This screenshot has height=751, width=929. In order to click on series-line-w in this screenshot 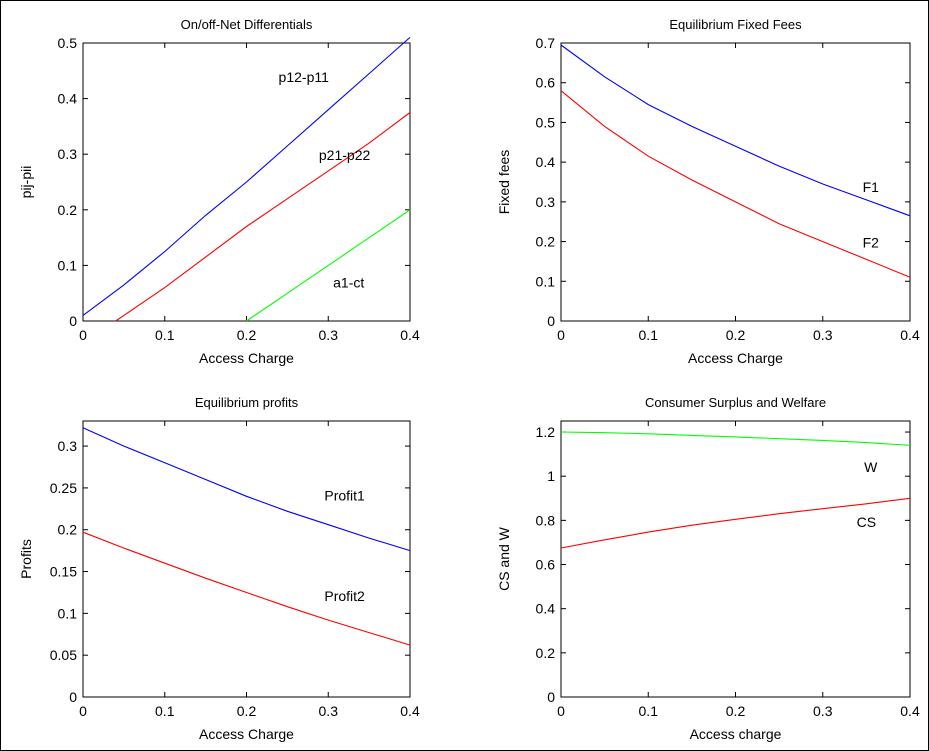, I will do `click(735, 438)`.